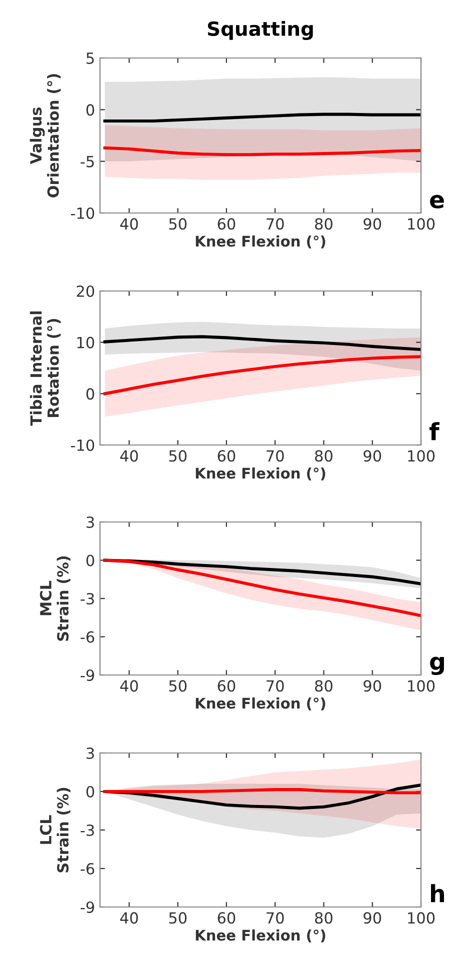 The width and height of the screenshot is (450, 957). What do you see at coordinates (87, 162) in the screenshot?
I see `y-tick-label: -5` at bounding box center [87, 162].